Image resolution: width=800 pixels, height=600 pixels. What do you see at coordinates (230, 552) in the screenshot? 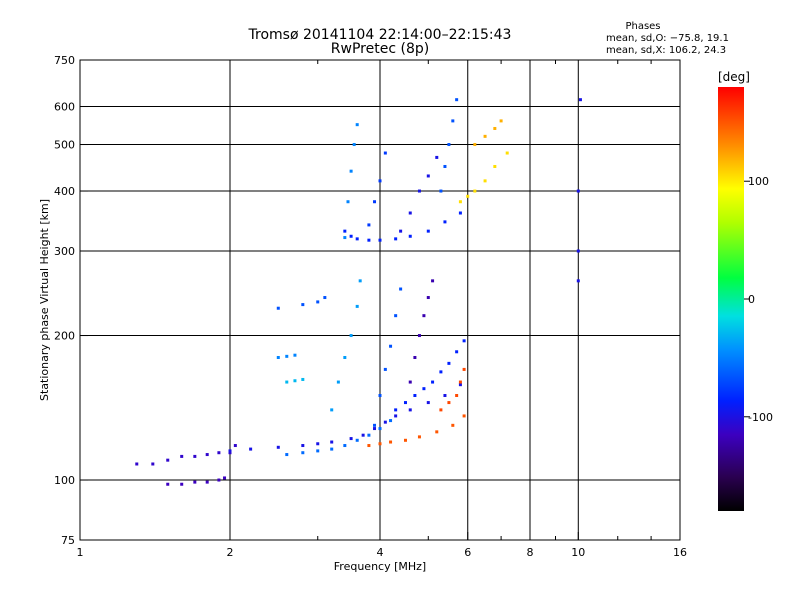
I see `x-tick-label: 2` at bounding box center [230, 552].